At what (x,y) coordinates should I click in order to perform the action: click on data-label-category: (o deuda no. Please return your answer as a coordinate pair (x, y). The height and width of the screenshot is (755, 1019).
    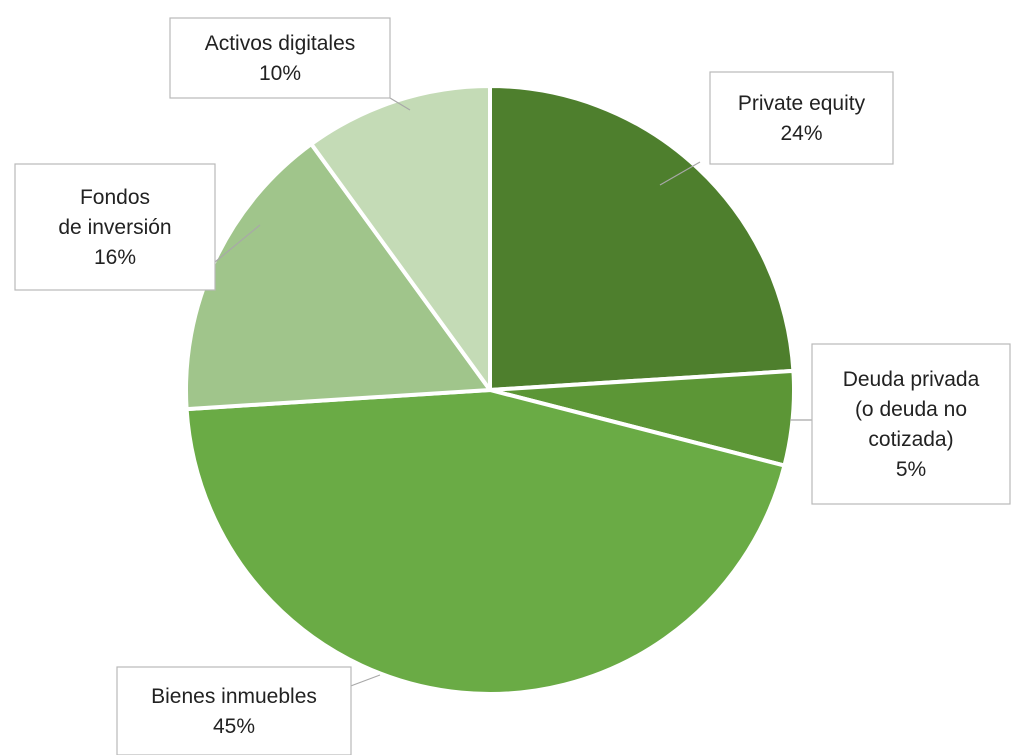
    Looking at the image, I should click on (911, 409).